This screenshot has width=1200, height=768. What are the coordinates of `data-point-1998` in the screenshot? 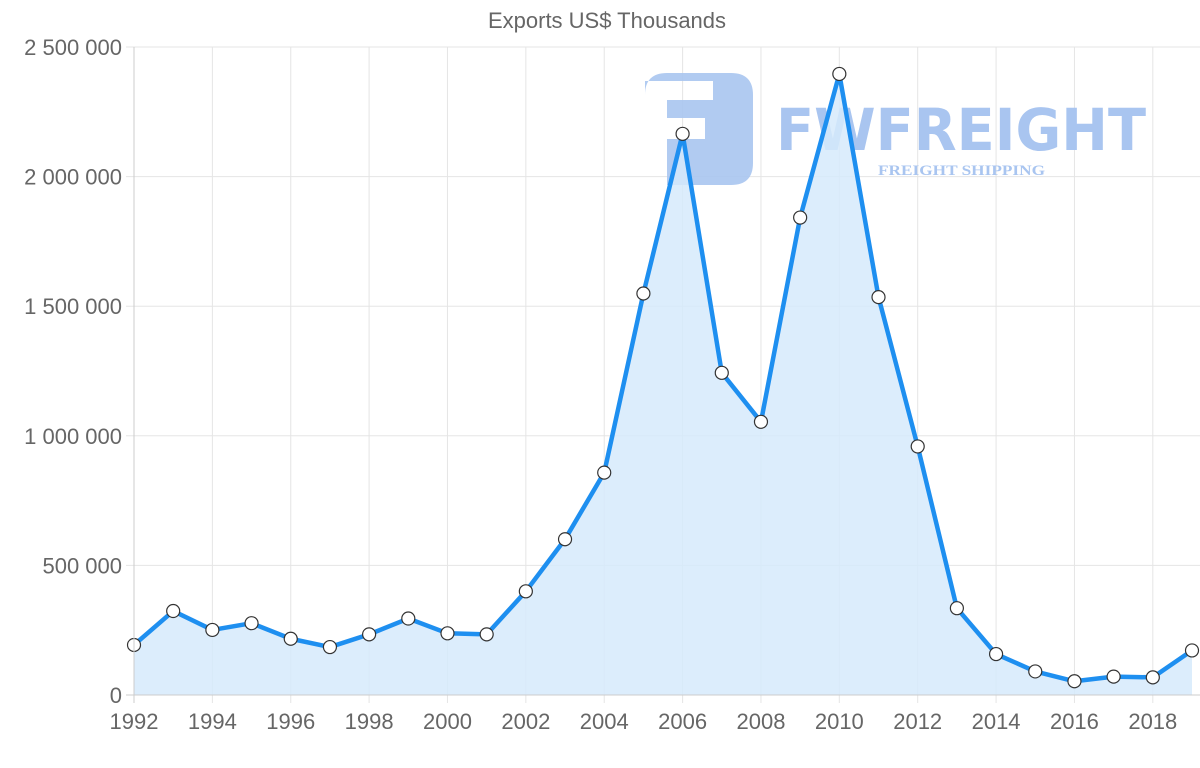 It's located at (369, 634).